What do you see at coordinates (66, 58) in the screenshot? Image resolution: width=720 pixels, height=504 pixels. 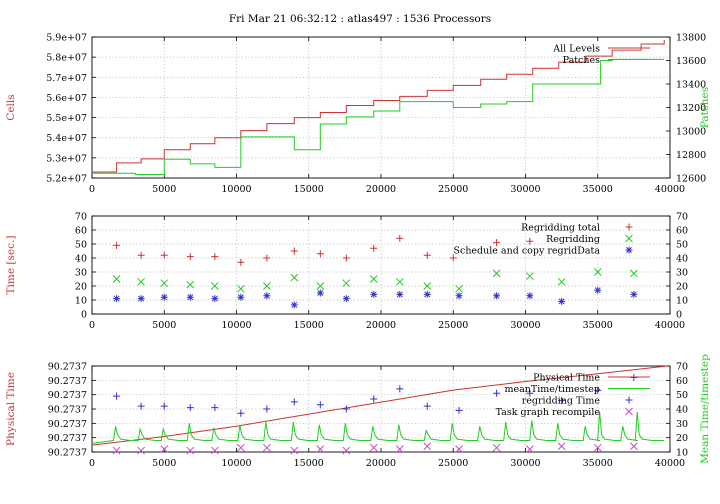 I see `y-tick-label: 5.8e+07` at bounding box center [66, 58].